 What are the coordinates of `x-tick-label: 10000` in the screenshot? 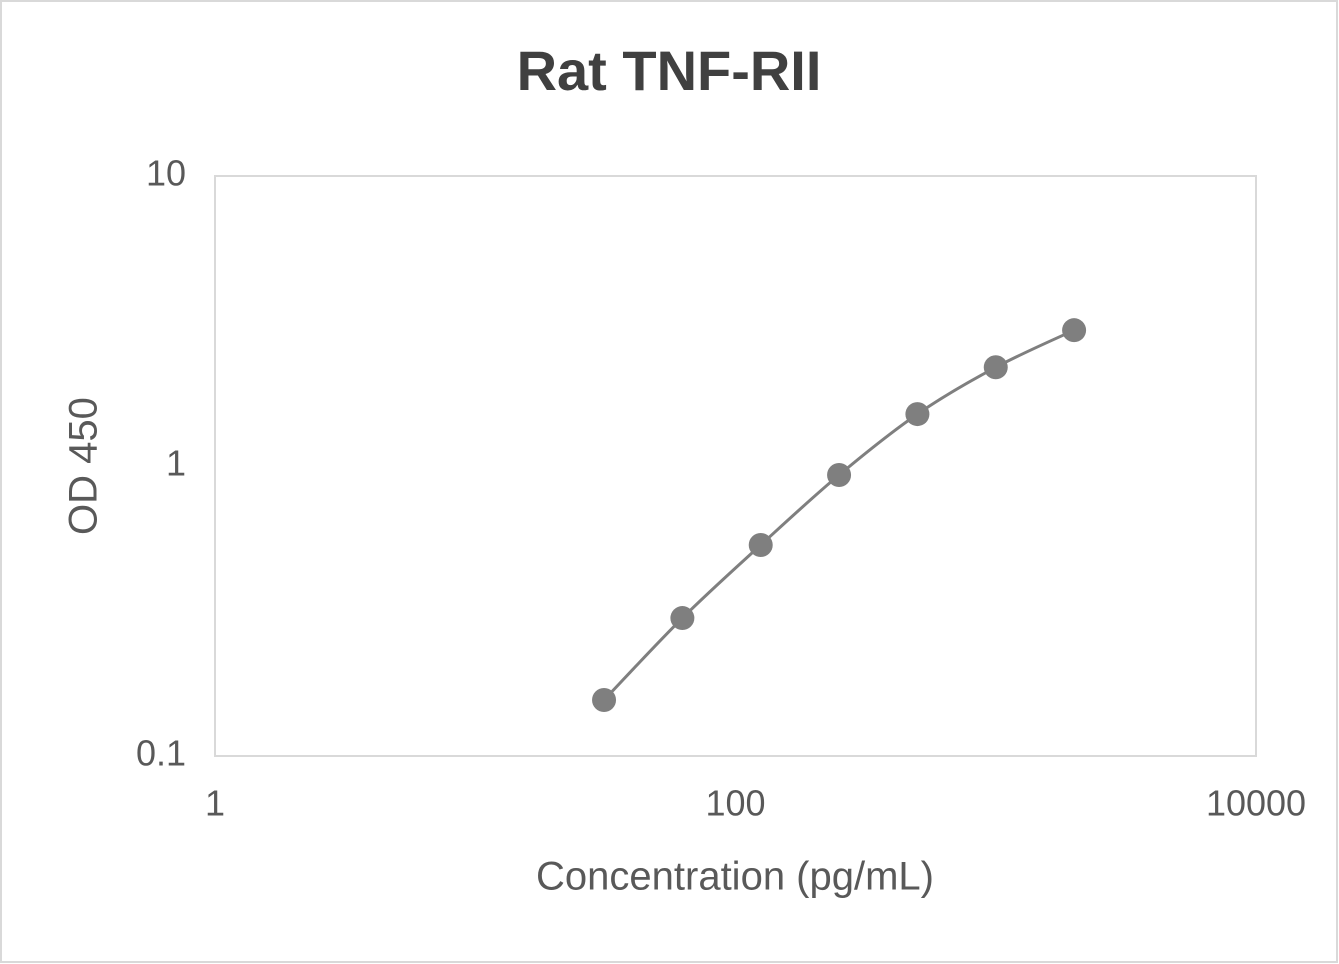 It's located at (1256, 803).